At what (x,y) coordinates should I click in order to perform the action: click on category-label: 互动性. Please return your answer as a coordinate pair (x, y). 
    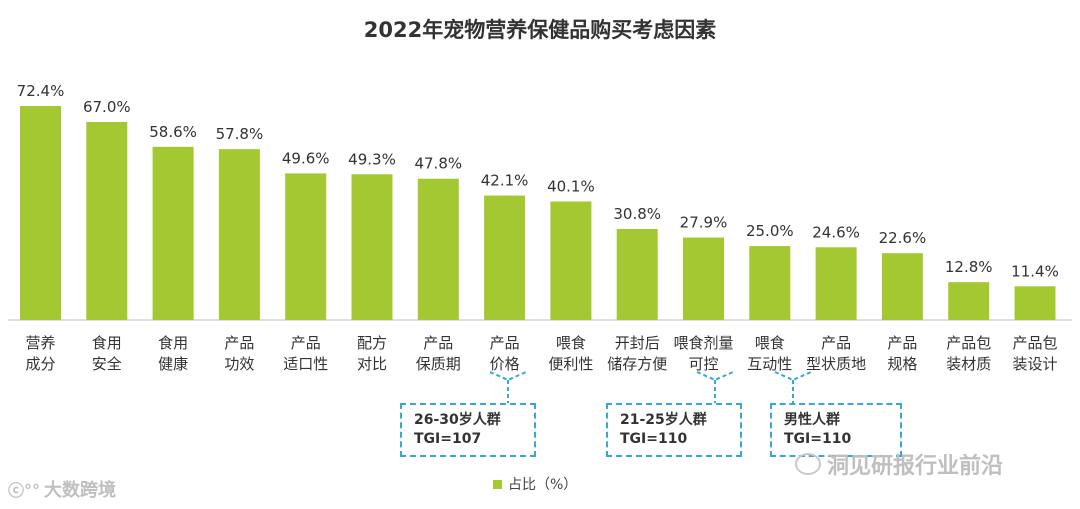
    Looking at the image, I should click on (769, 364).